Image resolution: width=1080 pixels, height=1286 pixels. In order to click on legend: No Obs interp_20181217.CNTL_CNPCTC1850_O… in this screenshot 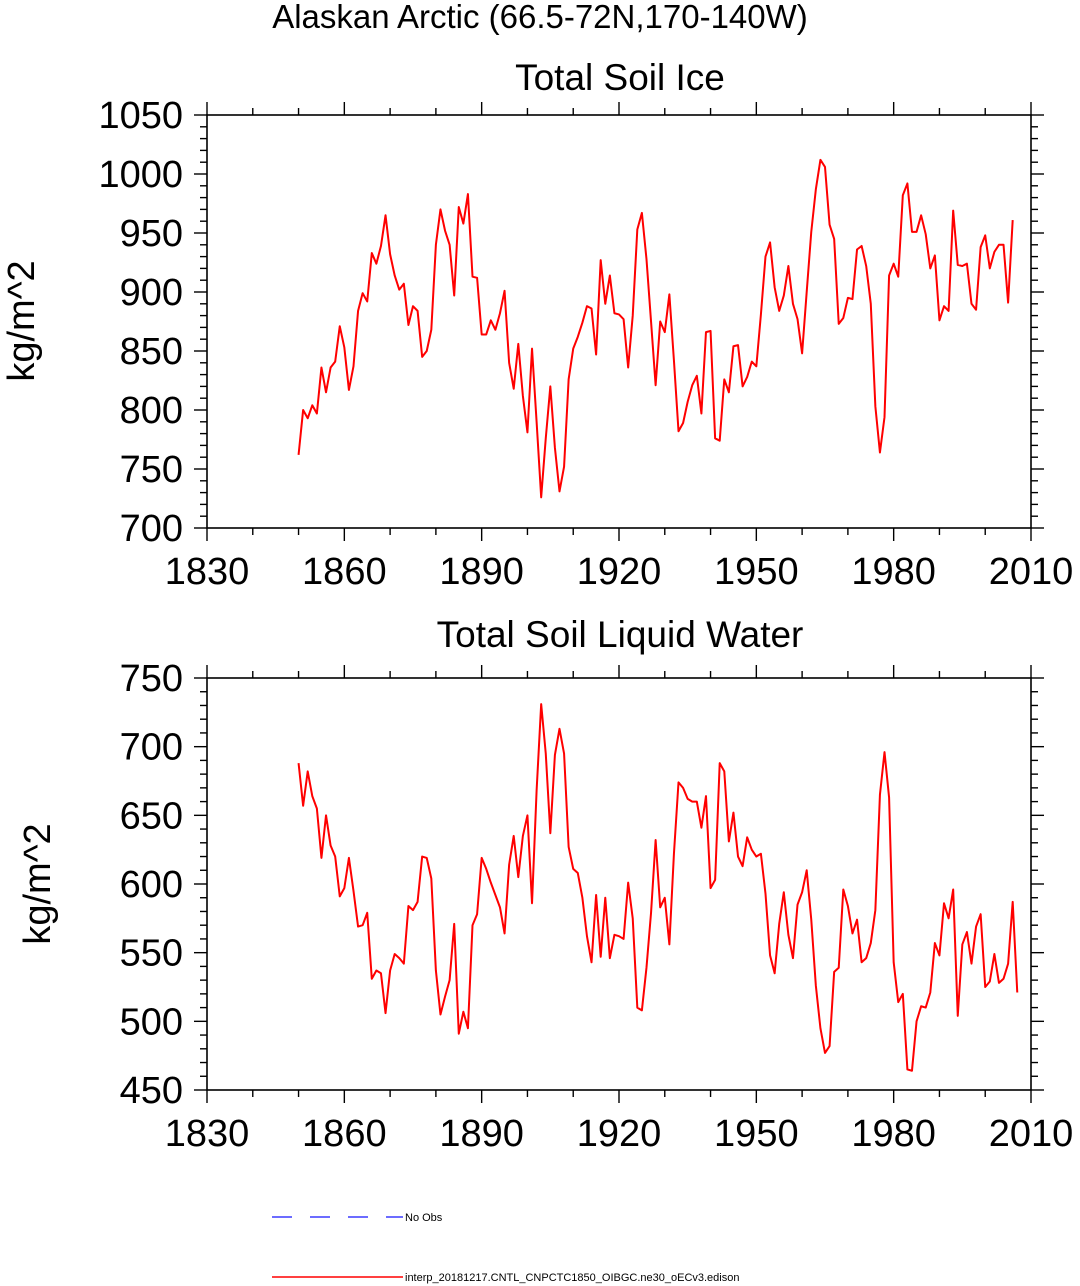, I will do `click(505, 1248)`.